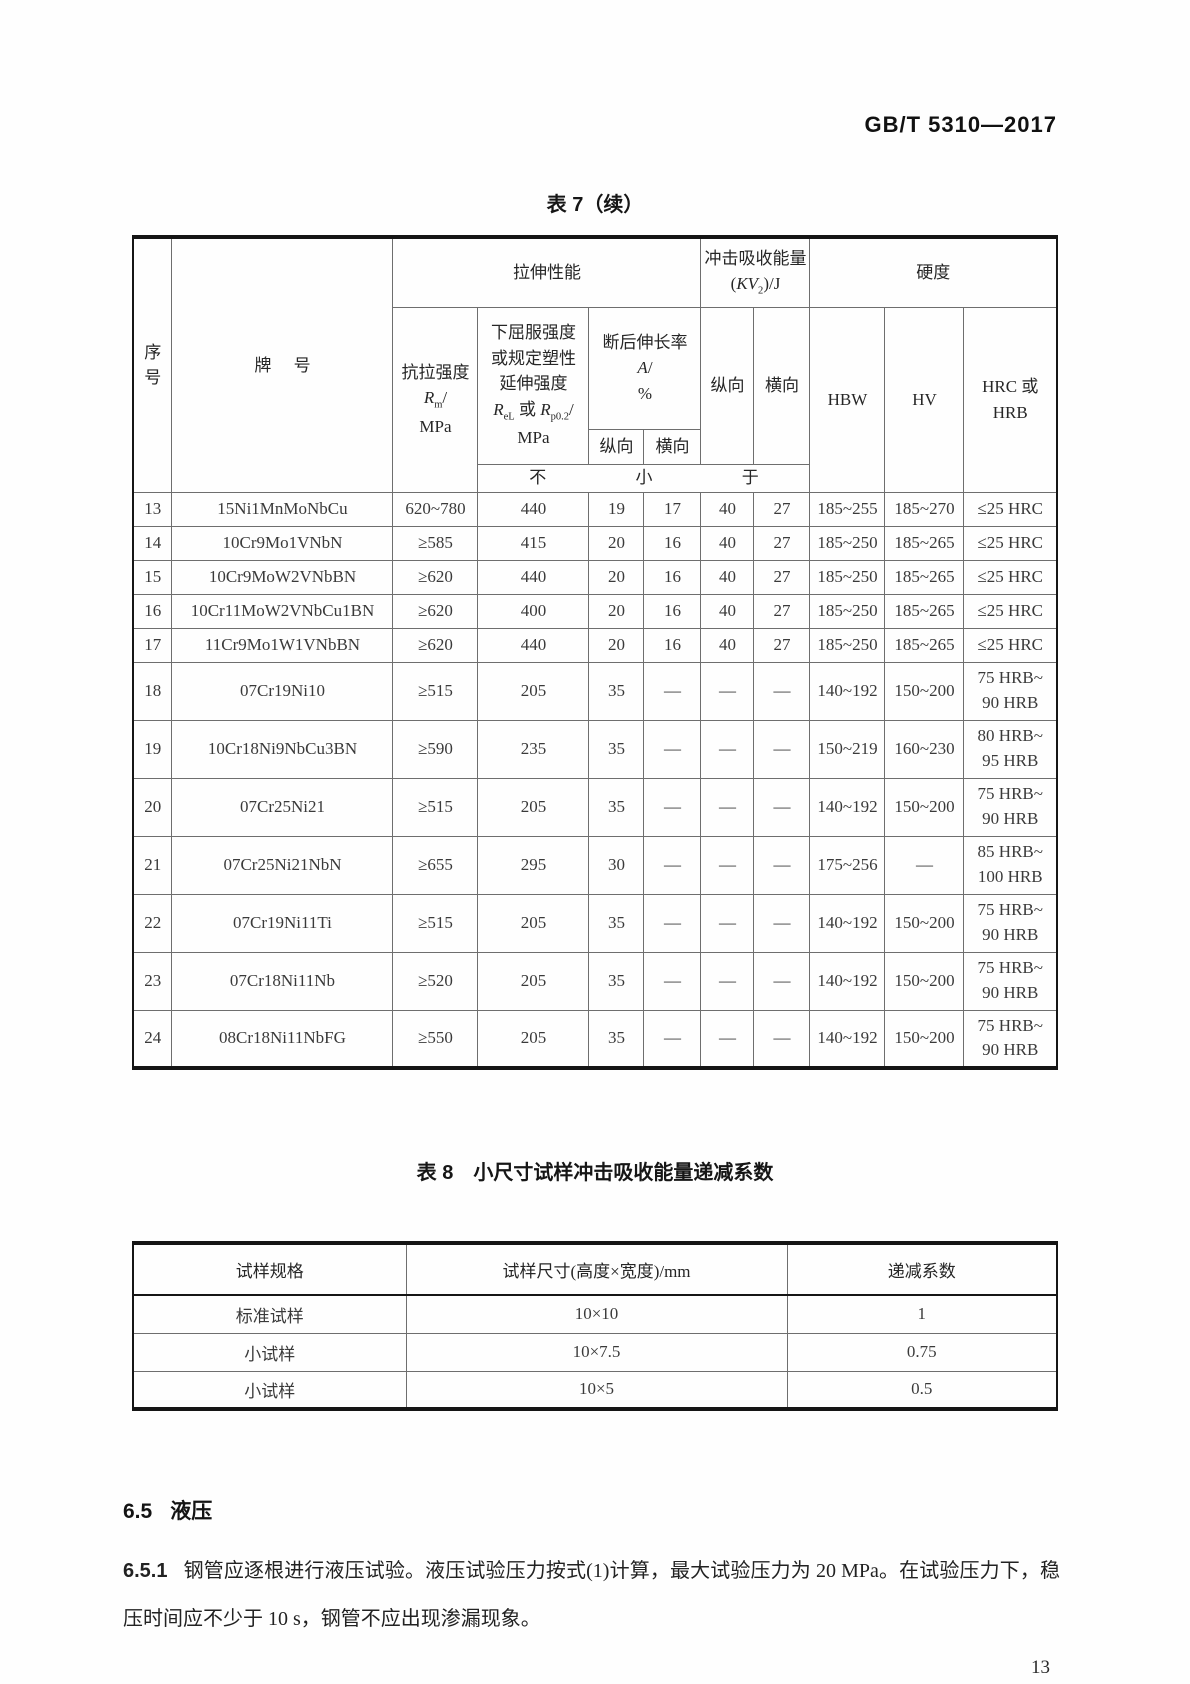  Describe the element at coordinates (269, 1390) in the screenshot. I see `table8-cell: 小试样` at that location.